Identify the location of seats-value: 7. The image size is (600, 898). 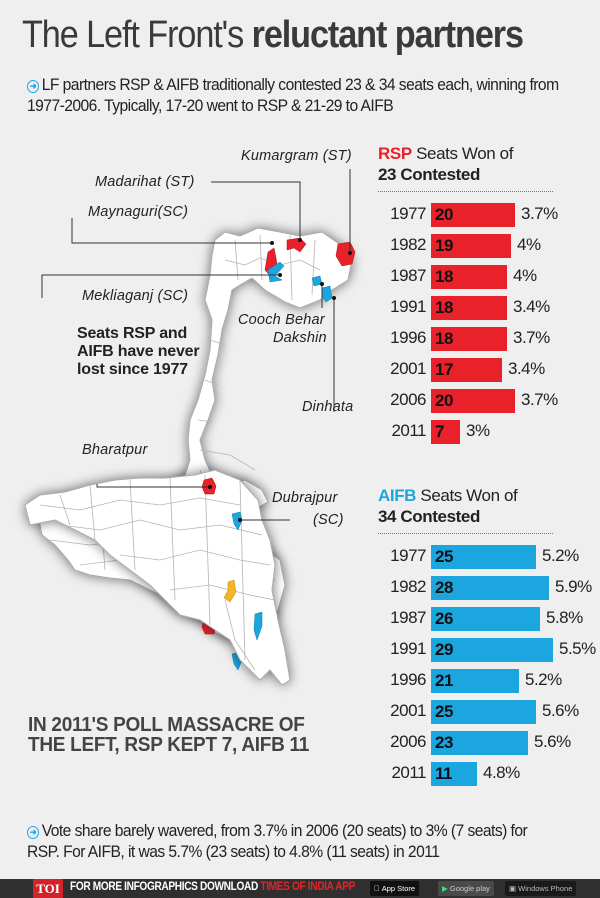
(439, 431).